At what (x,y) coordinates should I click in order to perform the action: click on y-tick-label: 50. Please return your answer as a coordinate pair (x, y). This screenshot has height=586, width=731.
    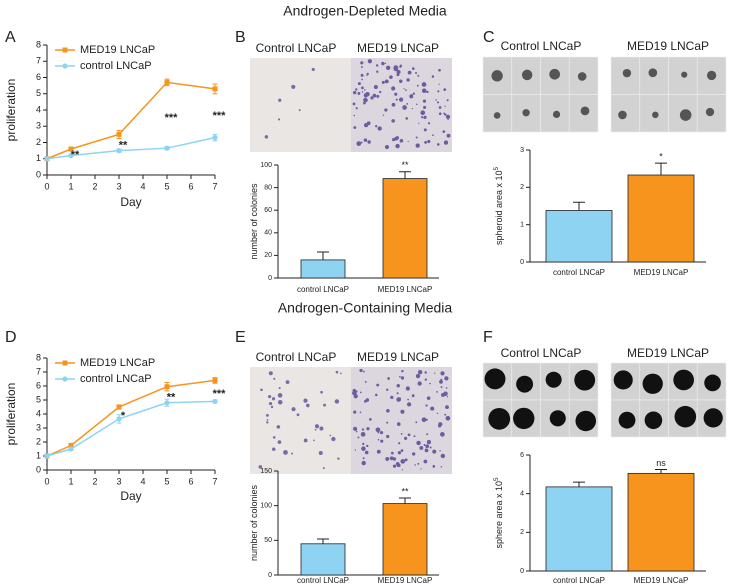
    Looking at the image, I should click on (268, 540).